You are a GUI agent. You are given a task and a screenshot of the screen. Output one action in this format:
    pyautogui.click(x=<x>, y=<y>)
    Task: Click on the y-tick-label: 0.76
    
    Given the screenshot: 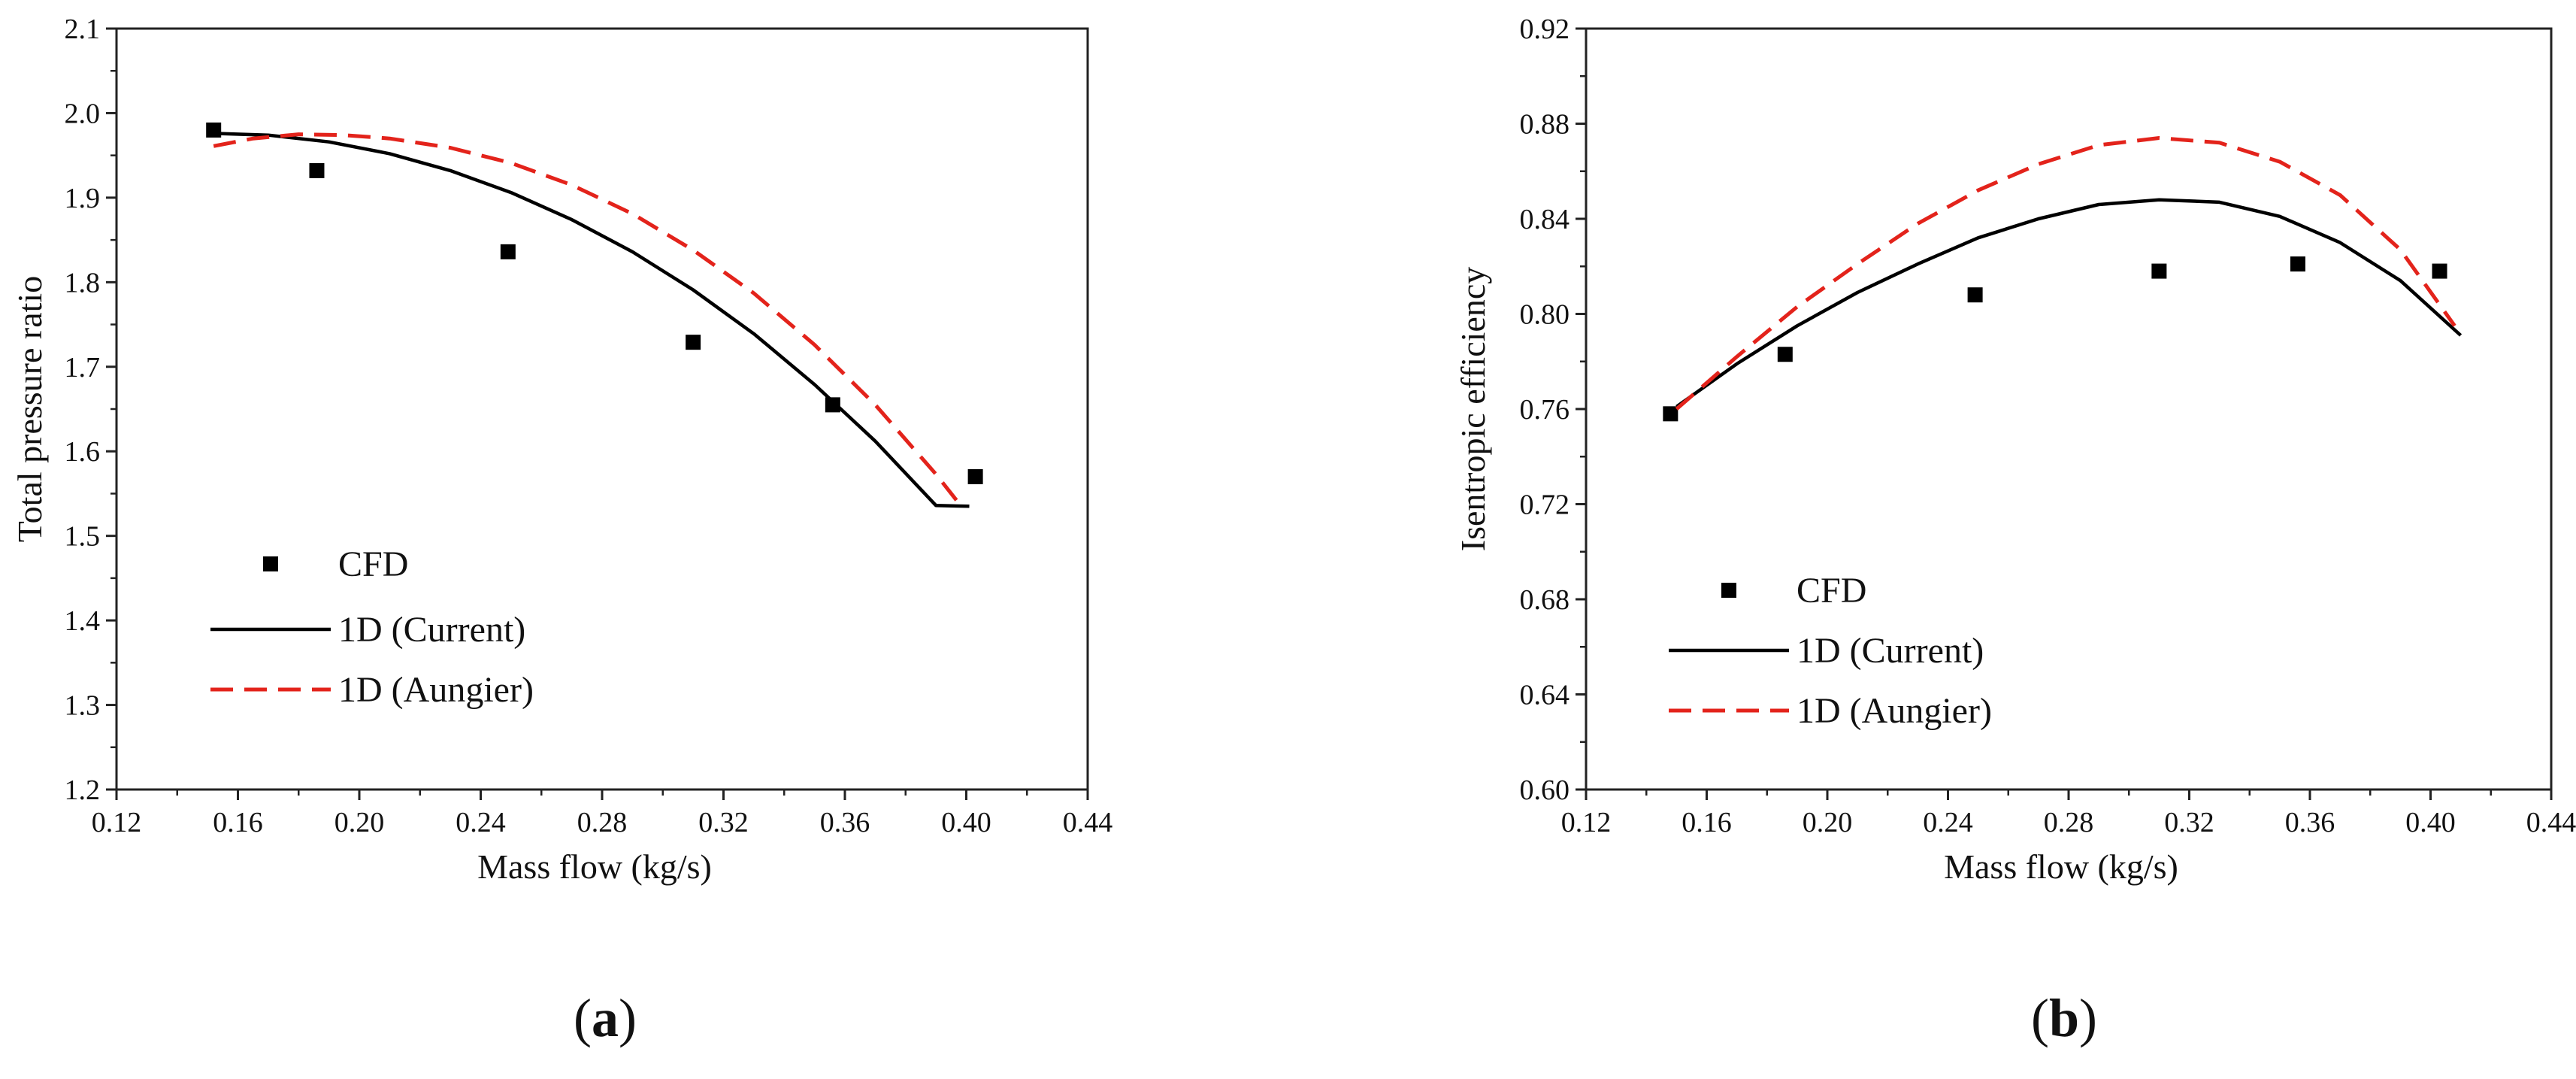 What is the action you would take?
    pyautogui.click(x=1545, y=410)
    